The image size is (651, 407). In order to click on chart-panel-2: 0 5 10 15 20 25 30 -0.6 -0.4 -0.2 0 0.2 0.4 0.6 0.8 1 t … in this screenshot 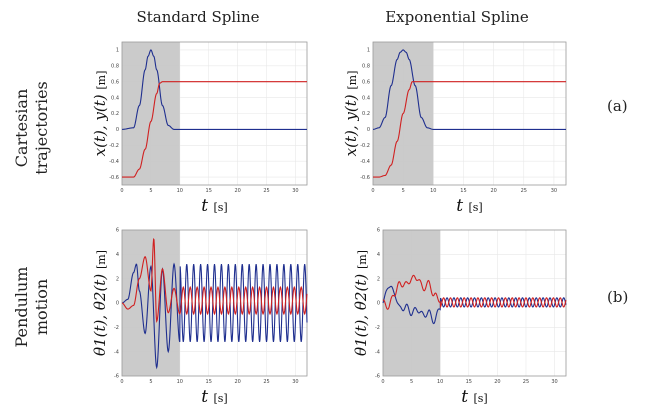, I will do `click(454, 128)`.